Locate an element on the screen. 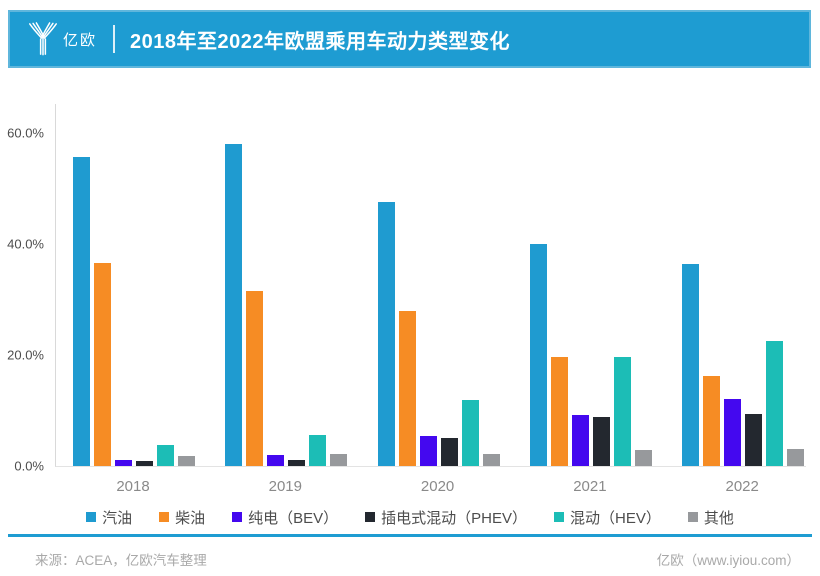  bar-柴油-2022 is located at coordinates (712, 421).